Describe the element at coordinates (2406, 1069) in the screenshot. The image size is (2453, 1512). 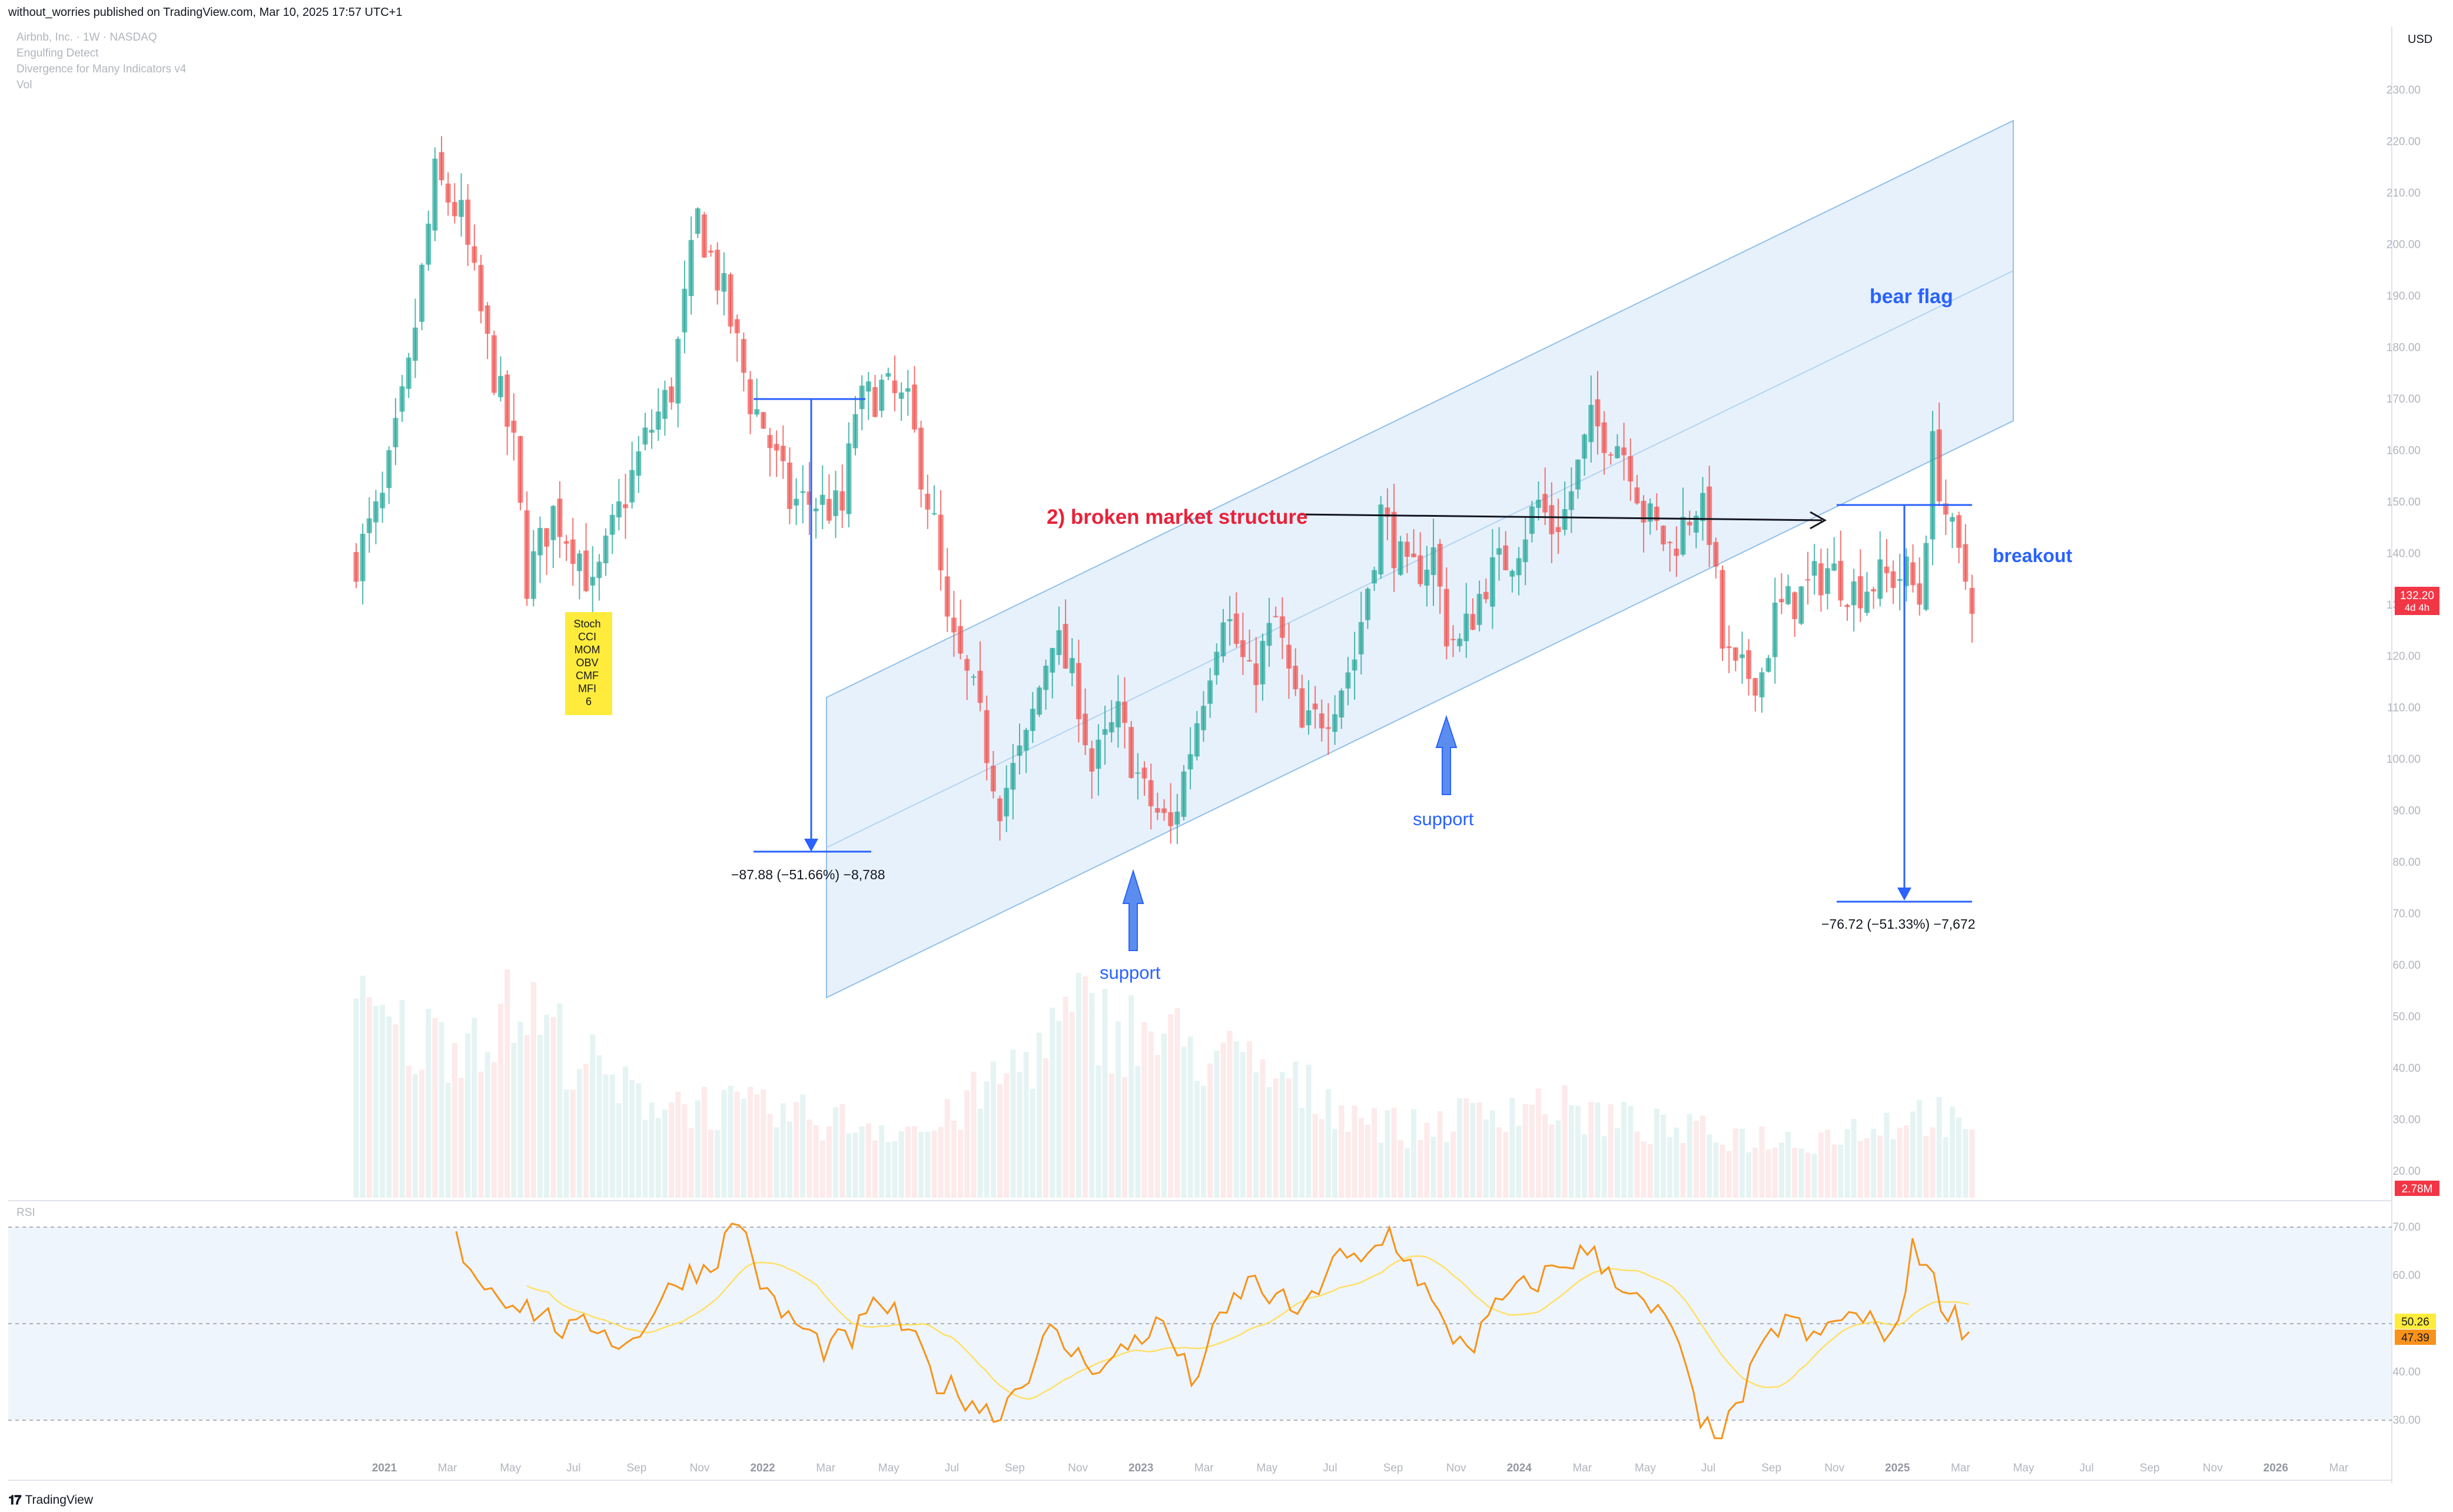
I see `price-tick: 40.00` at that location.